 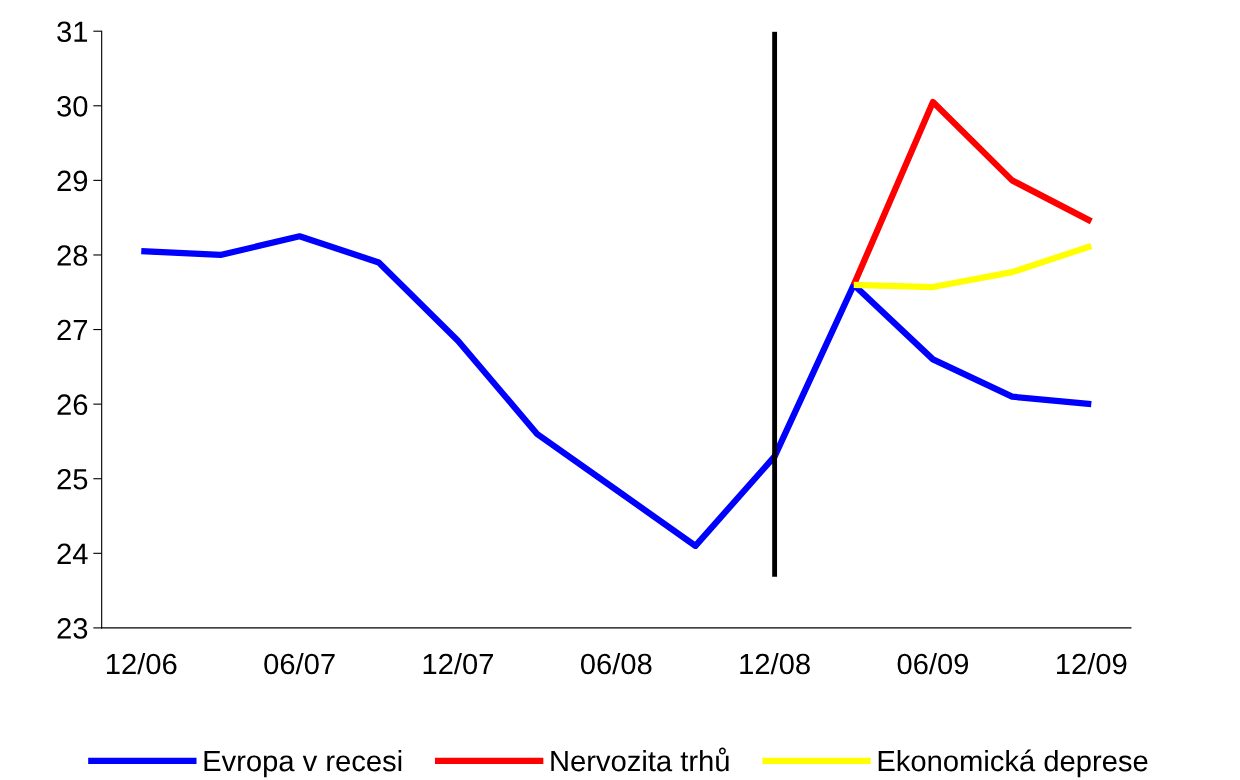 What do you see at coordinates (72, 553) in the screenshot?
I see `y-tick-label: 24` at bounding box center [72, 553].